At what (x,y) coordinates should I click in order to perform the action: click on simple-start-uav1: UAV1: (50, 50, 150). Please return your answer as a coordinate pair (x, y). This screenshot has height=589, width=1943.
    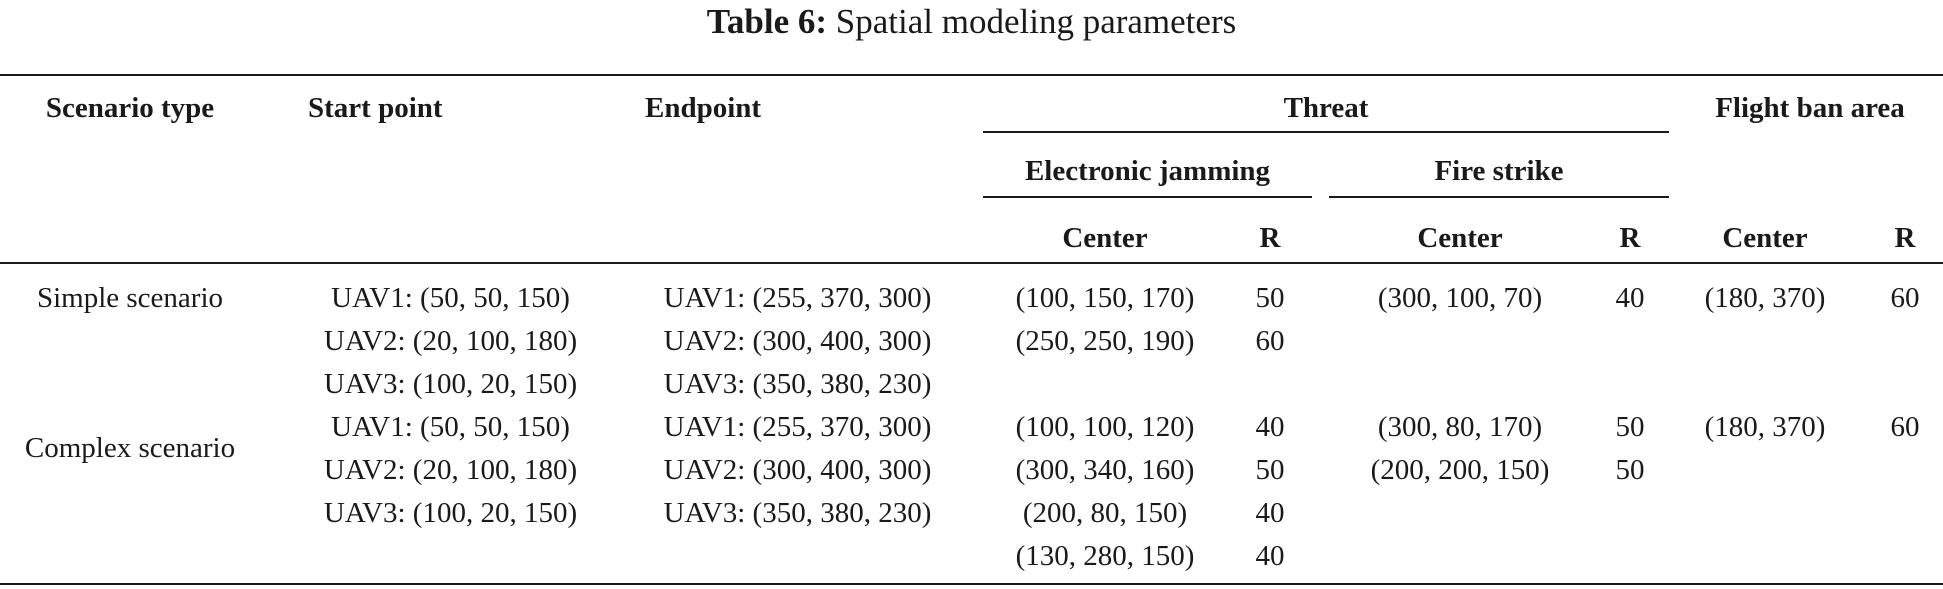
    Looking at the image, I should click on (450, 298).